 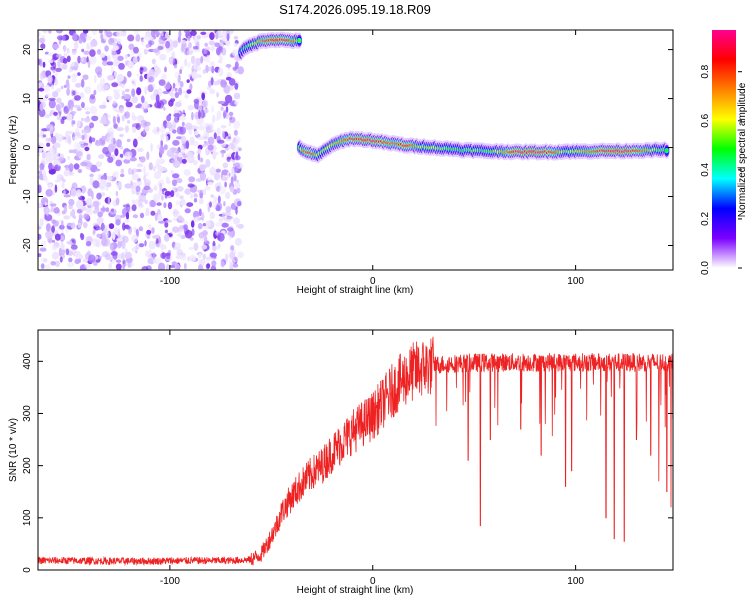 I want to click on x-tick-label: -100, so click(x=170, y=281).